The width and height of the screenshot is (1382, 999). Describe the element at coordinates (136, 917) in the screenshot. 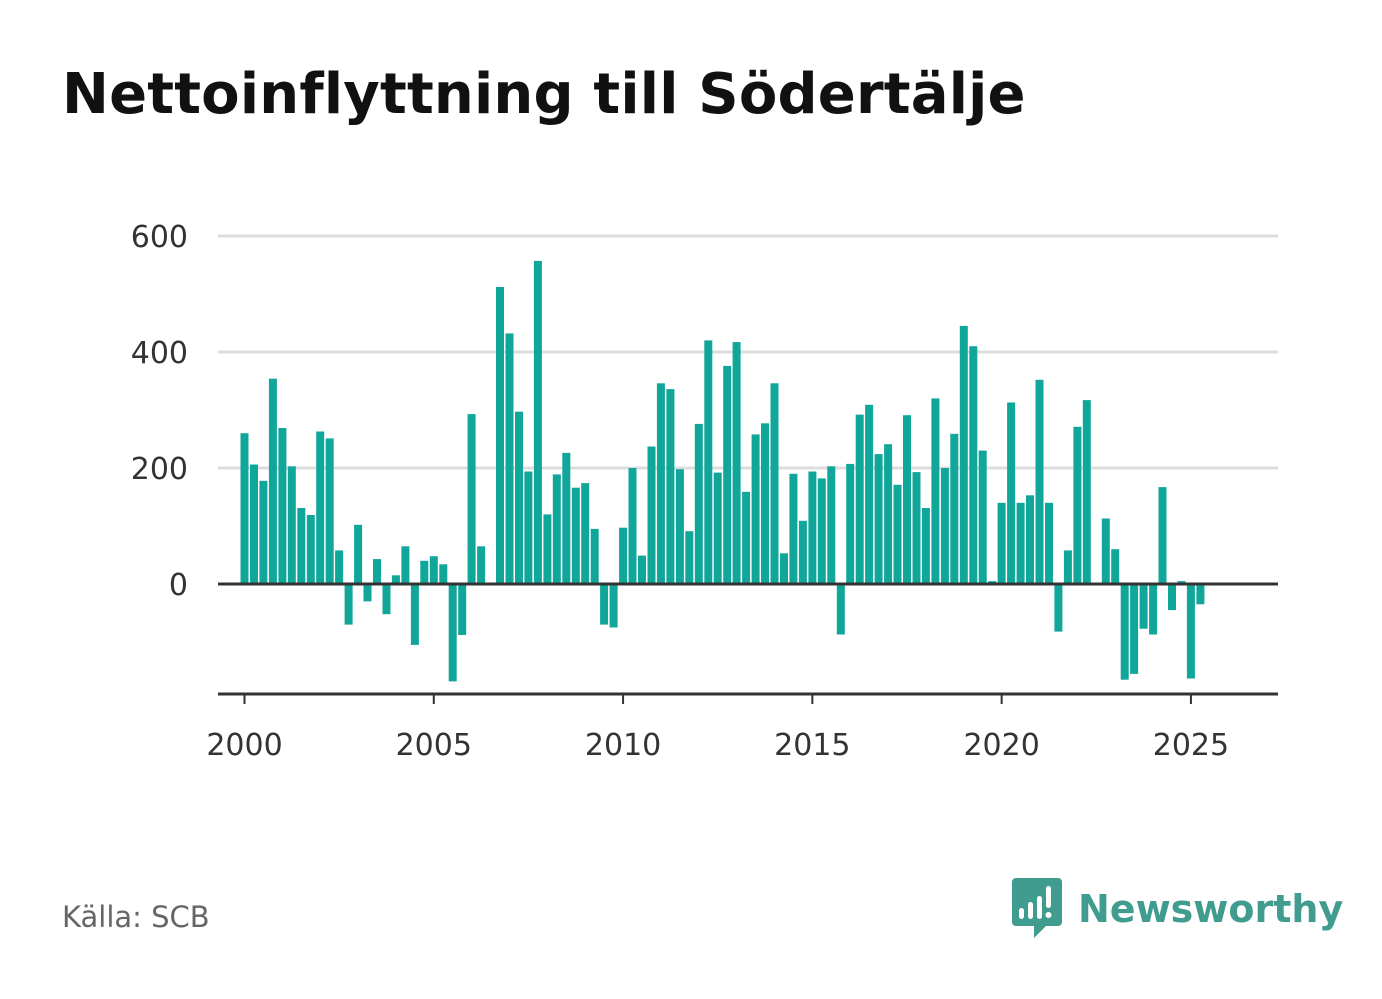

I see `source-note: Källa: SCB` at that location.